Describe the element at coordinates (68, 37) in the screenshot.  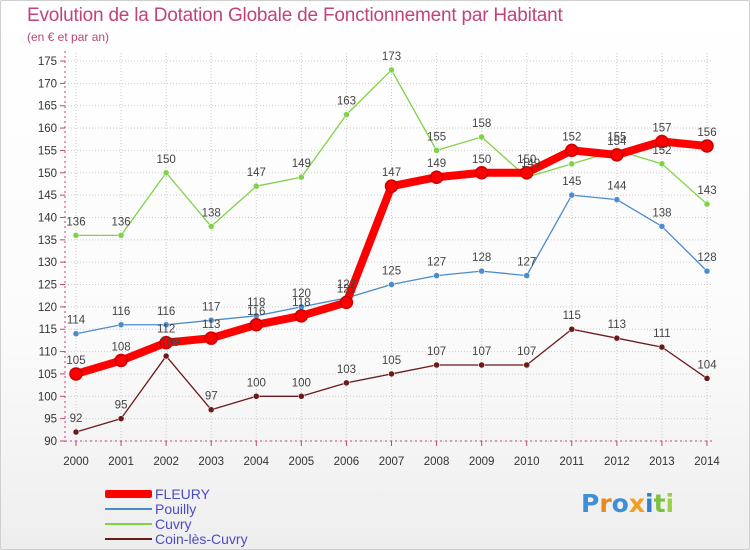
I see `chart-subtitle: (en € et par an)` at that location.